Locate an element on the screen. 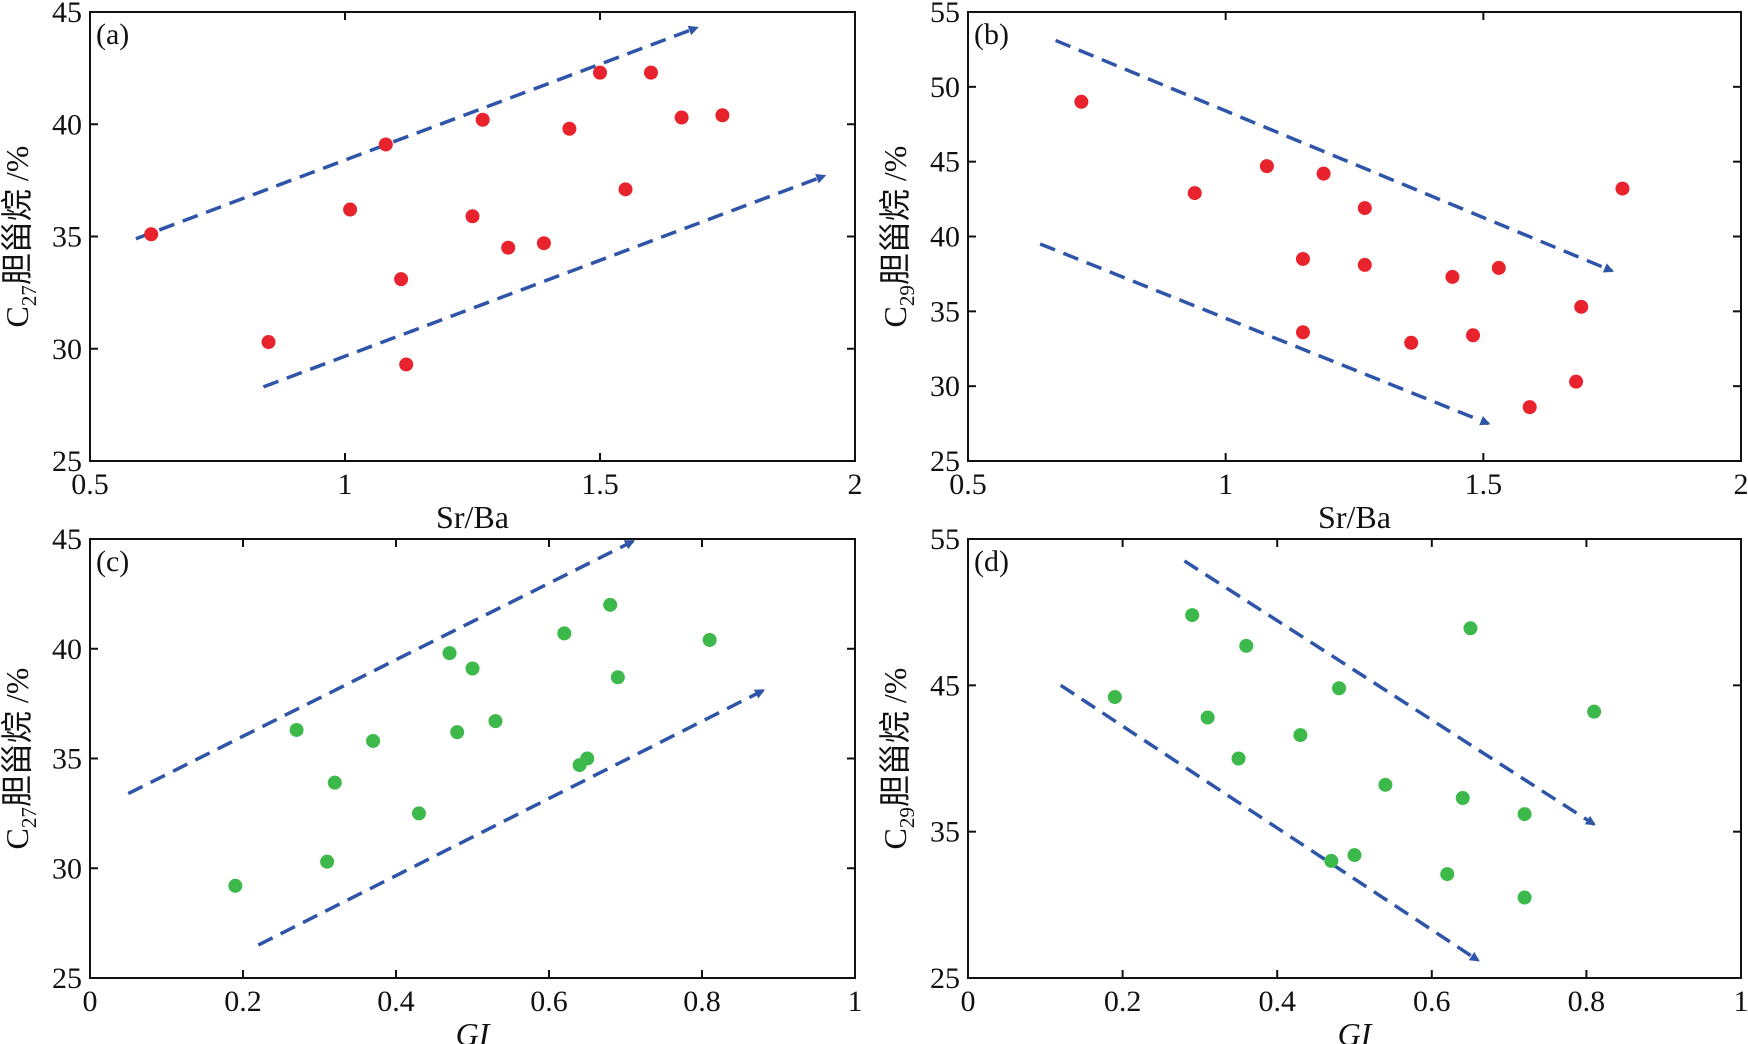  x-axis-label: Sr/Ba is located at coordinates (472, 517).